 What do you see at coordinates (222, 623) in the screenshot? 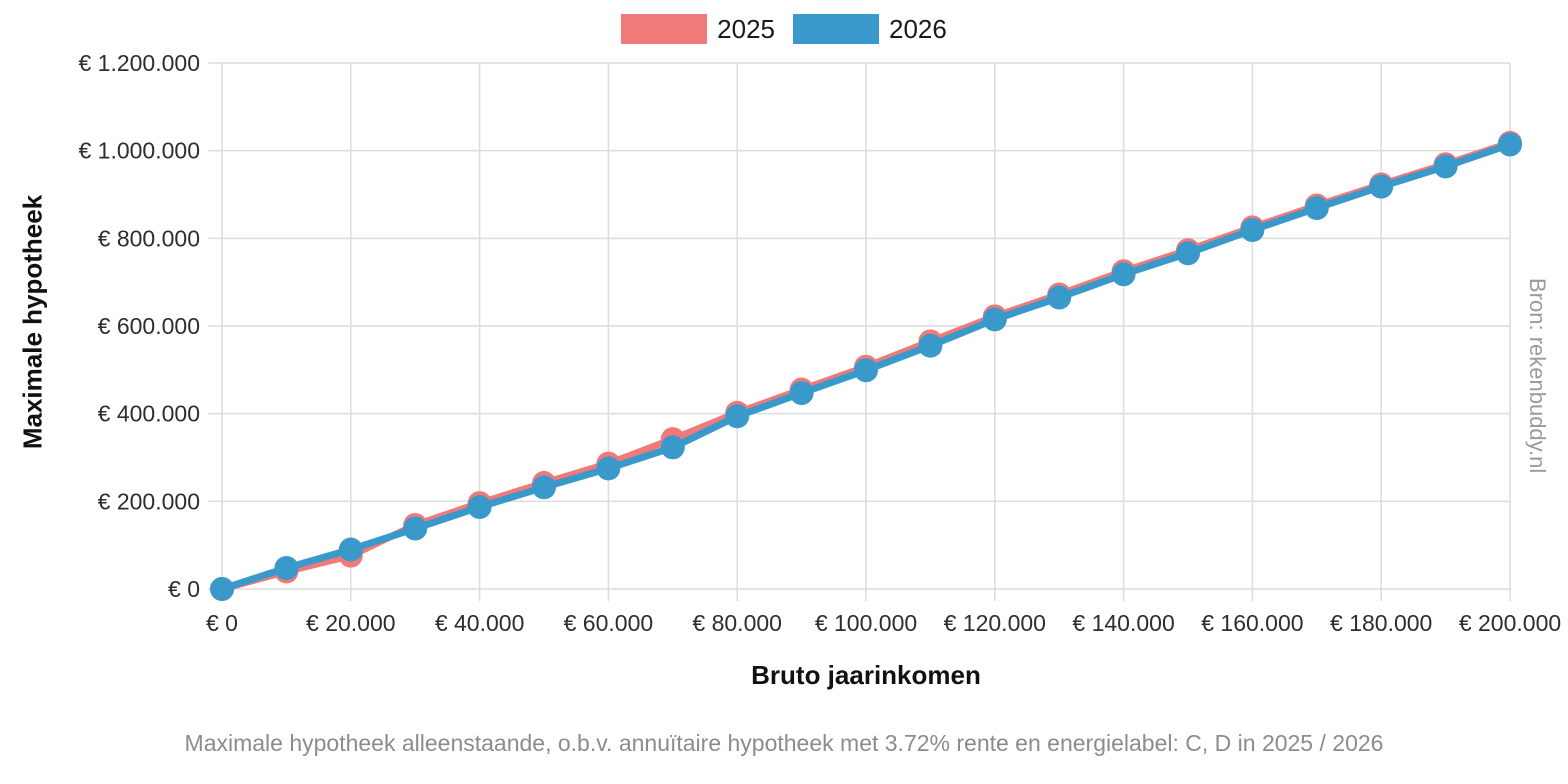
I see `x-tick-label: € 0` at bounding box center [222, 623].